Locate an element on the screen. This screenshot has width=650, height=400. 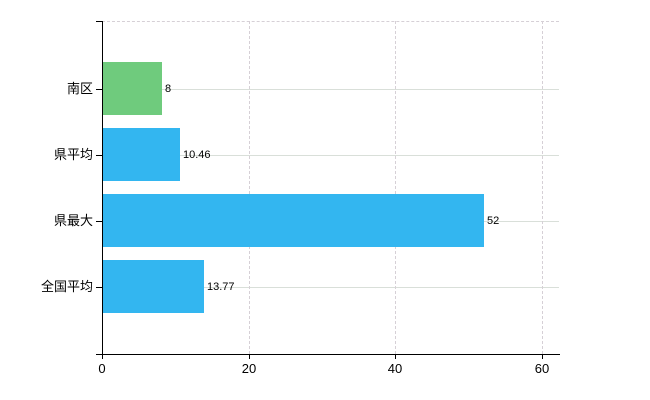
x-axis-tick-label: 0 is located at coordinates (102, 368).